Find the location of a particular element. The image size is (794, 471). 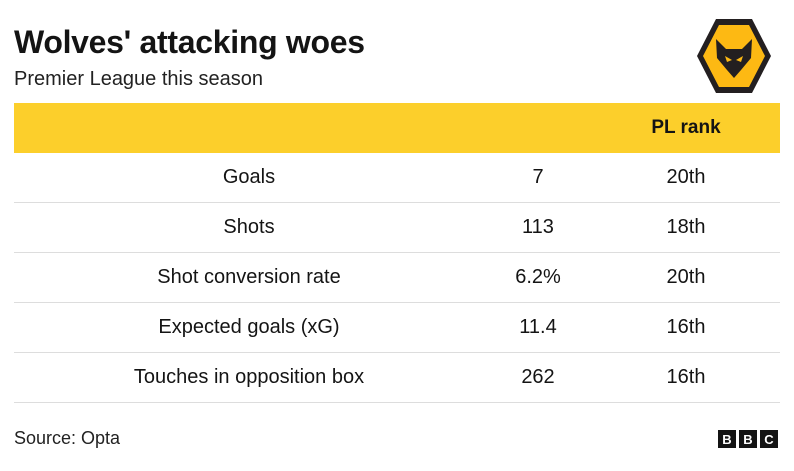

table-row: Touches in opposition box 262 16th is located at coordinates (397, 378).